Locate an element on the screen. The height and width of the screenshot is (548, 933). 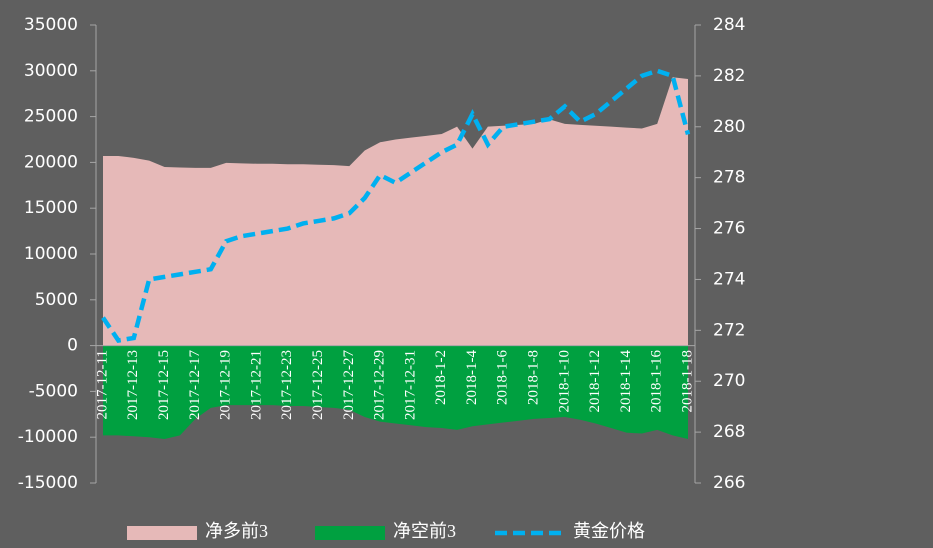
x-tick-label: 2017-12-21 is located at coordinates (256, 385).